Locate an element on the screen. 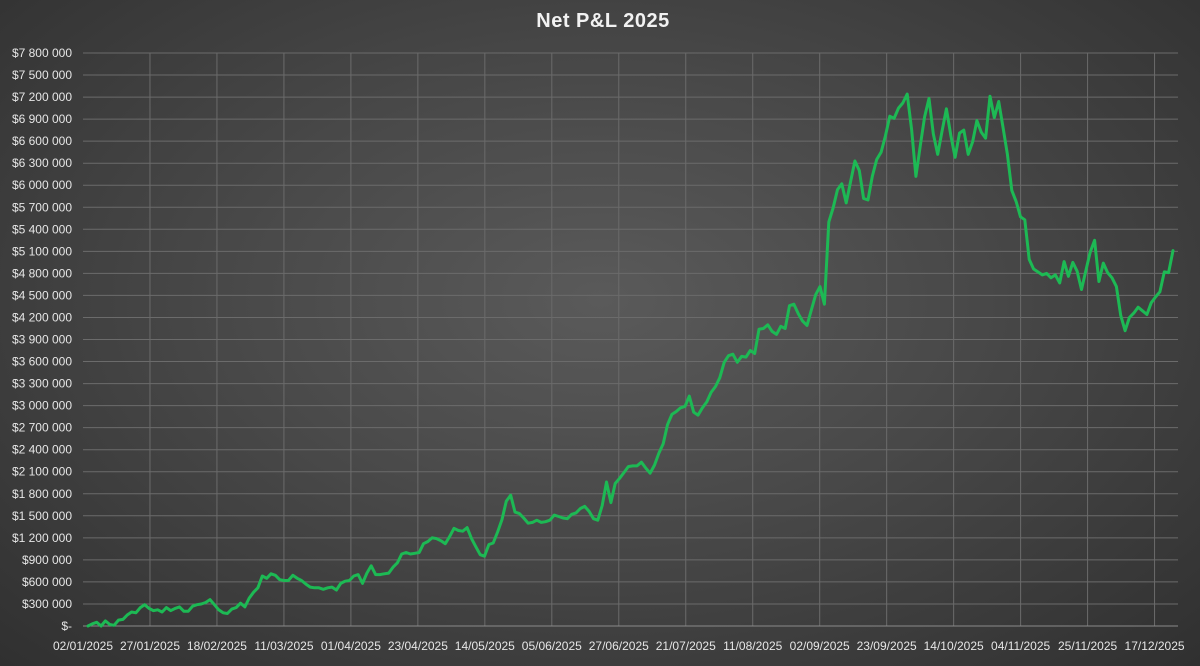 Image resolution: width=1200 pixels, height=666 pixels. y-tick-label: $3 900 000 is located at coordinates (42, 340).